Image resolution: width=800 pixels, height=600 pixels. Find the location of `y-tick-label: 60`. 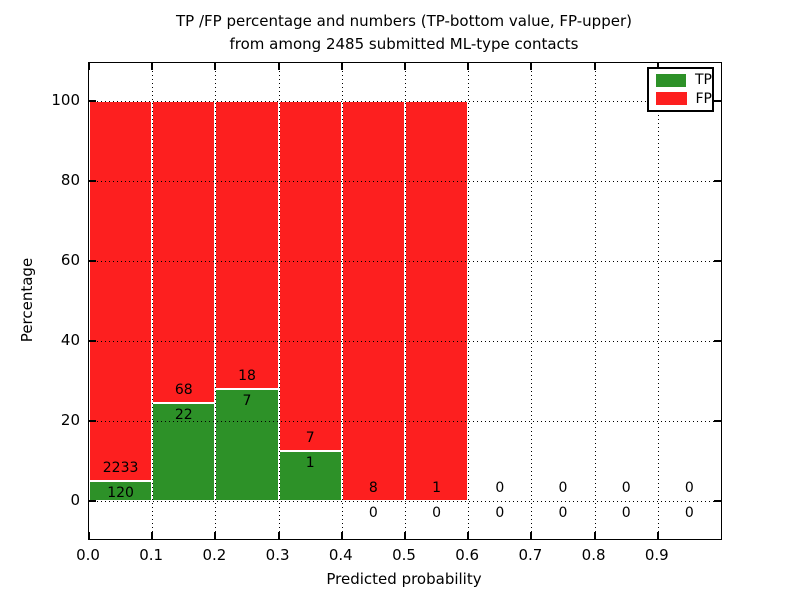

y-tick-label: 60 is located at coordinates (70, 260).